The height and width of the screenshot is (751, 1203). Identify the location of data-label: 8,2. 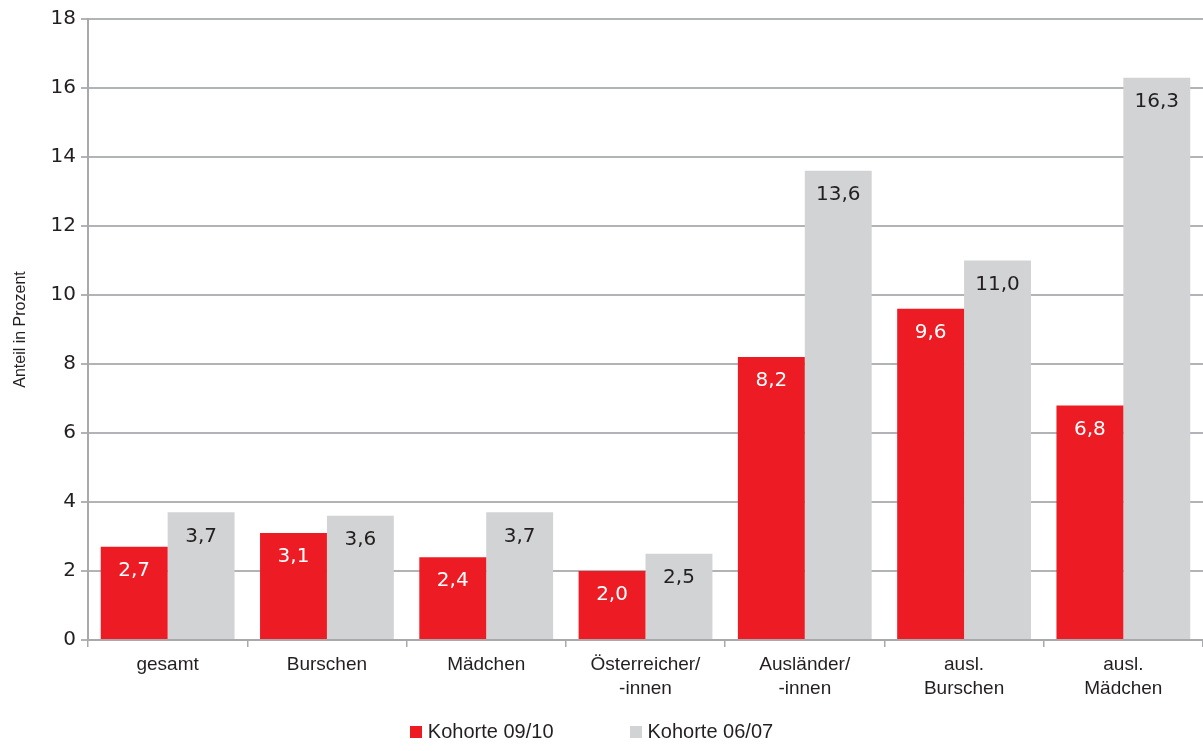
(771, 379).